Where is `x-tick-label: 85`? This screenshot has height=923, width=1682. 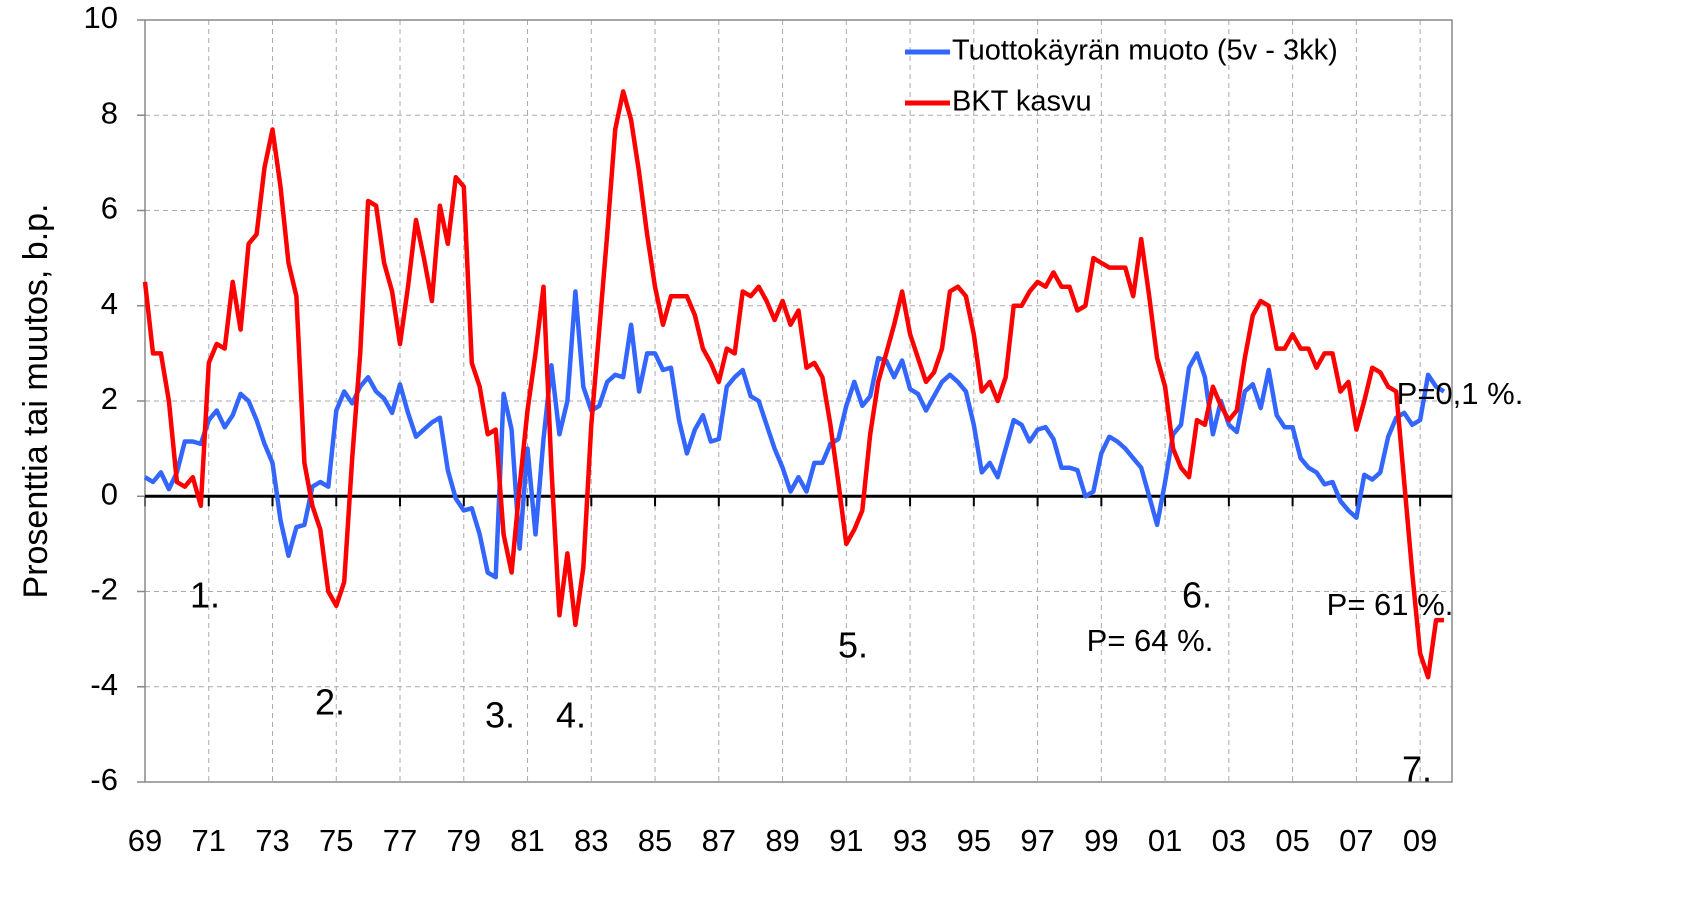 x-tick-label: 85 is located at coordinates (655, 840).